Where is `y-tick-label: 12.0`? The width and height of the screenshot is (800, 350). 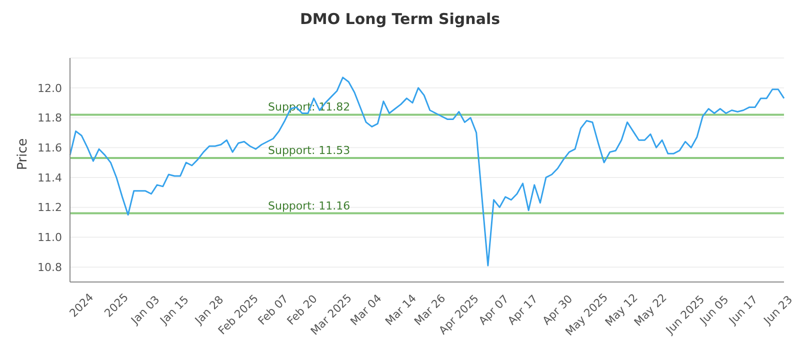
y-tick-label: 12.0 is located at coordinates (50, 88).